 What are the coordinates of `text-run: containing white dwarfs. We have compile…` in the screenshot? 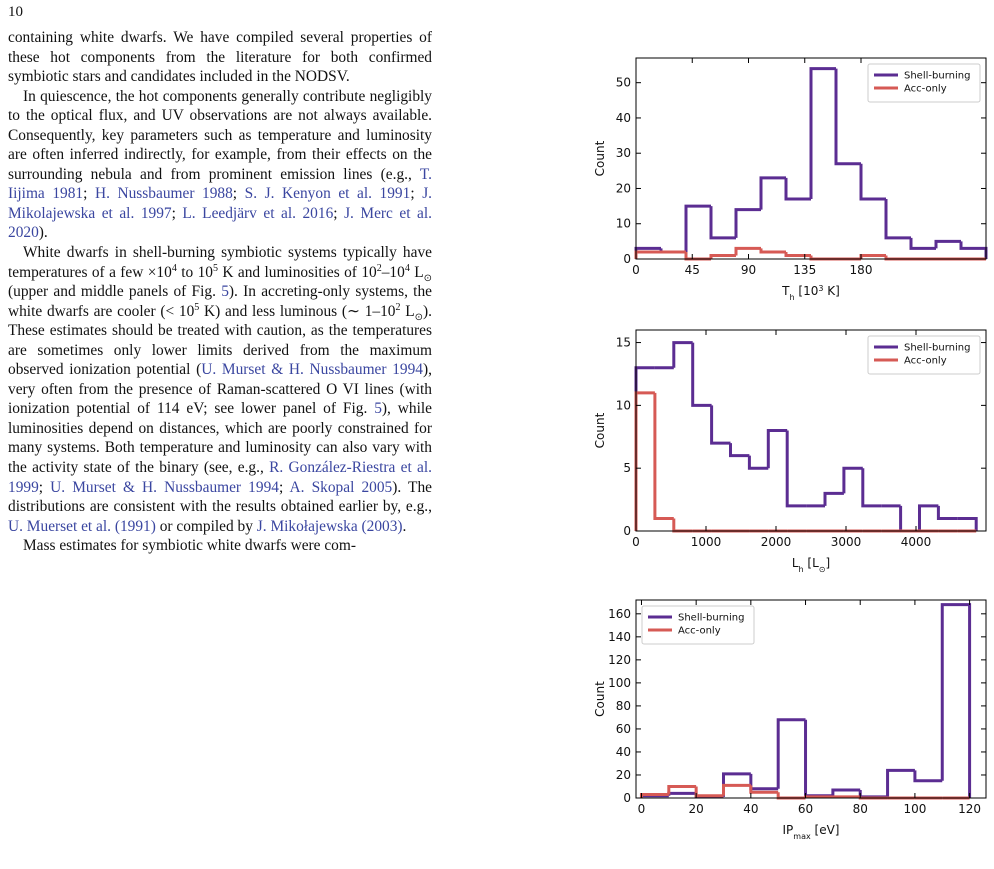 It's located at (220, 57).